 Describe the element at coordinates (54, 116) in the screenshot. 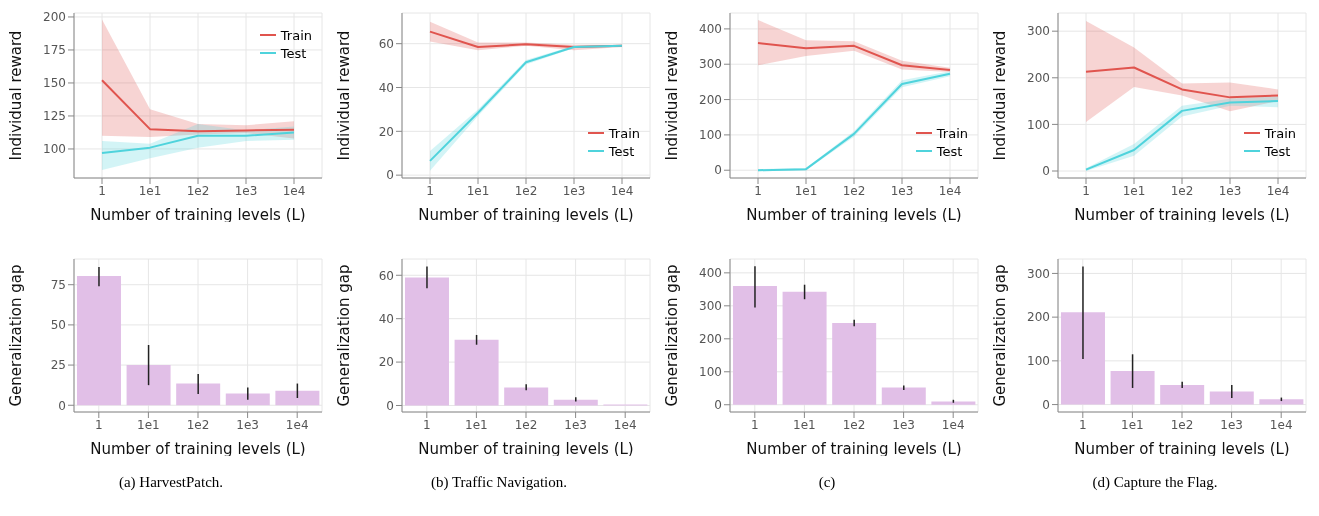

I see `y-tick-label: 125` at that location.